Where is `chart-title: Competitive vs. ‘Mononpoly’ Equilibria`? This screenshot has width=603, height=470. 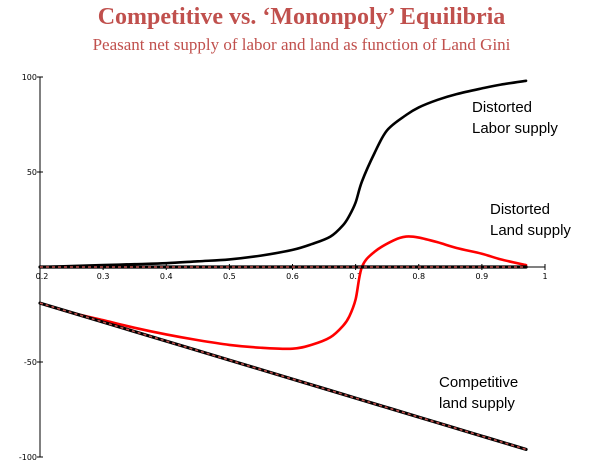
chart-title: Competitive vs. ‘Mononpoly’ Equilibria is located at coordinates (301, 17).